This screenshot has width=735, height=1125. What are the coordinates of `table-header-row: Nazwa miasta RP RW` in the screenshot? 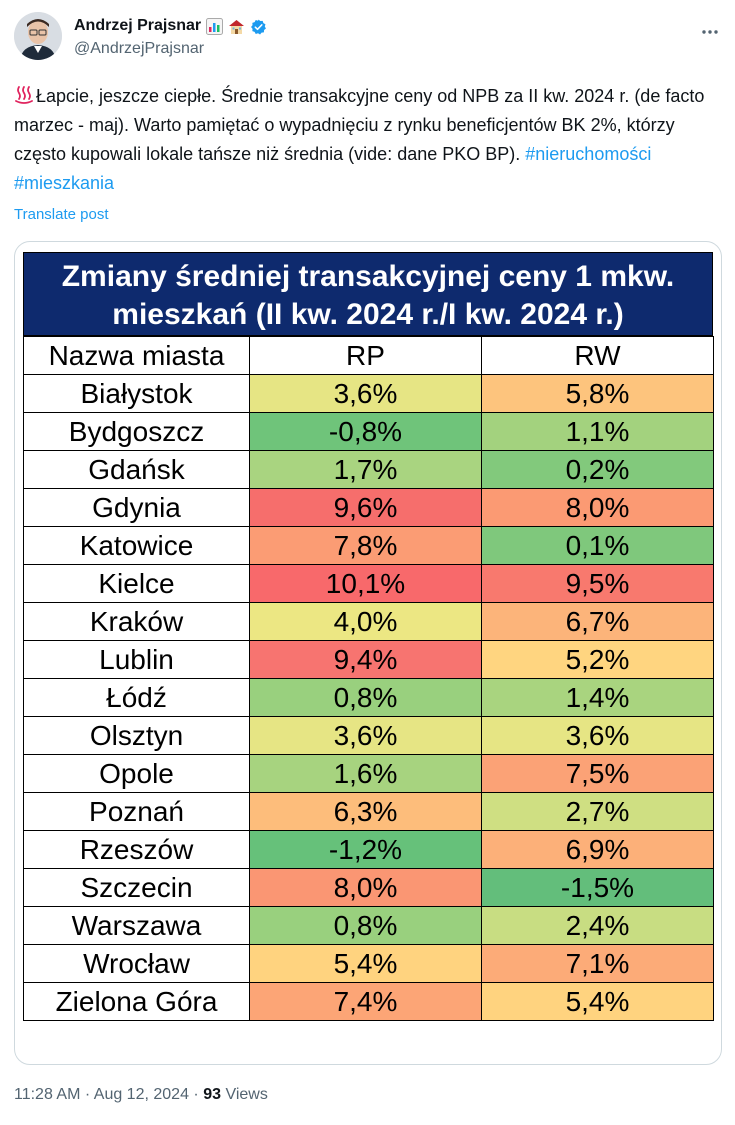 It's located at (368, 355).